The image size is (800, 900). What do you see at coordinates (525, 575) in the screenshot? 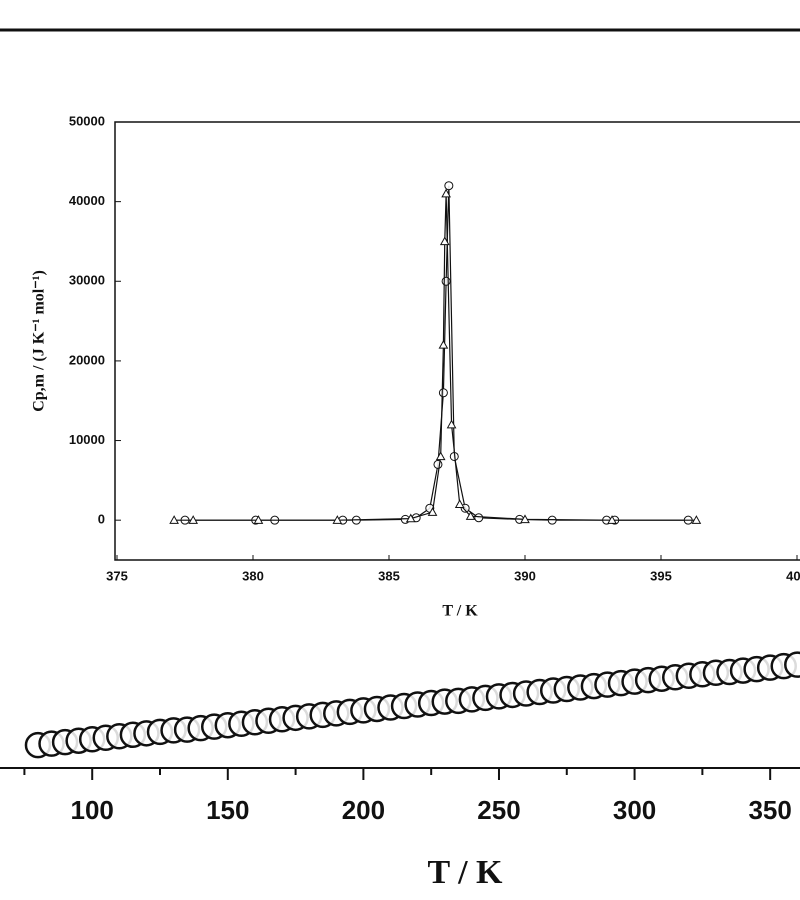
I see `x-tick-label: 390` at bounding box center [525, 575].